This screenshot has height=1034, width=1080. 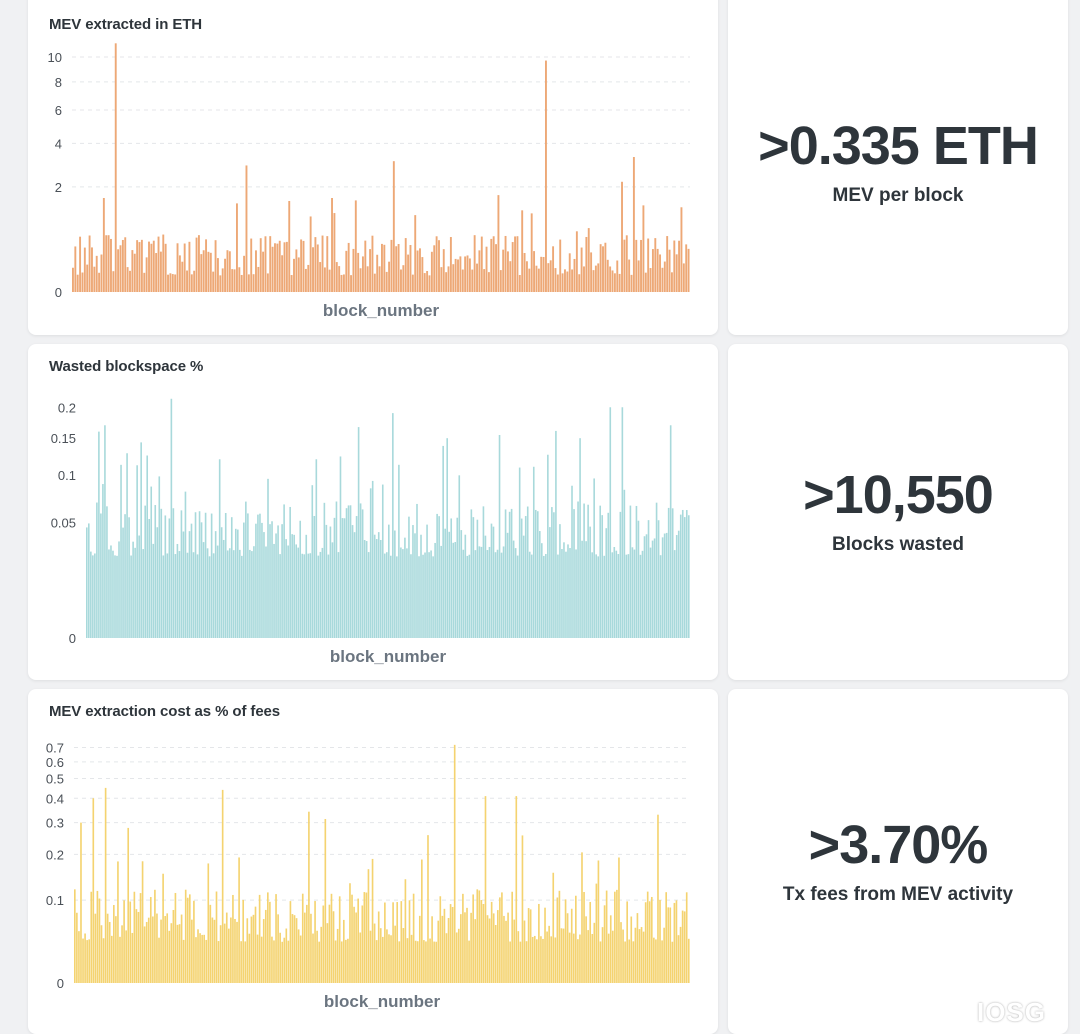 What do you see at coordinates (58, 292) in the screenshot?
I see `y-tick-label: 0` at bounding box center [58, 292].